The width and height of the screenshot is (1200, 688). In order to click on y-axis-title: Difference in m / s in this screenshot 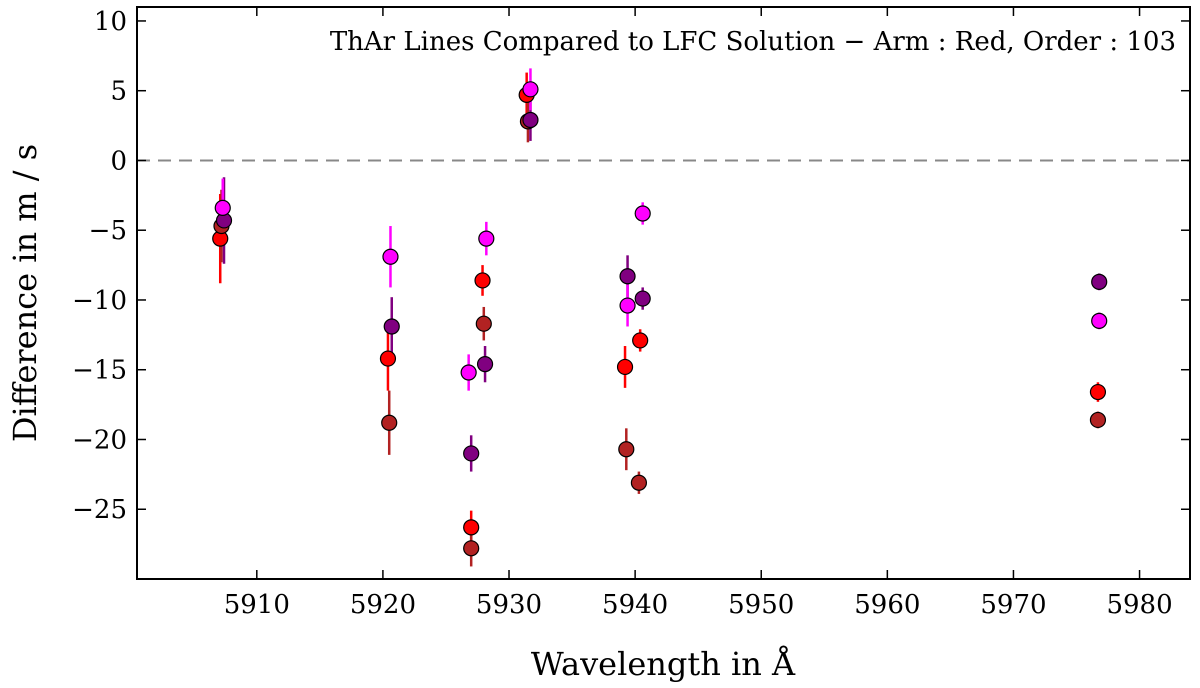, I will do `click(25, 293)`.